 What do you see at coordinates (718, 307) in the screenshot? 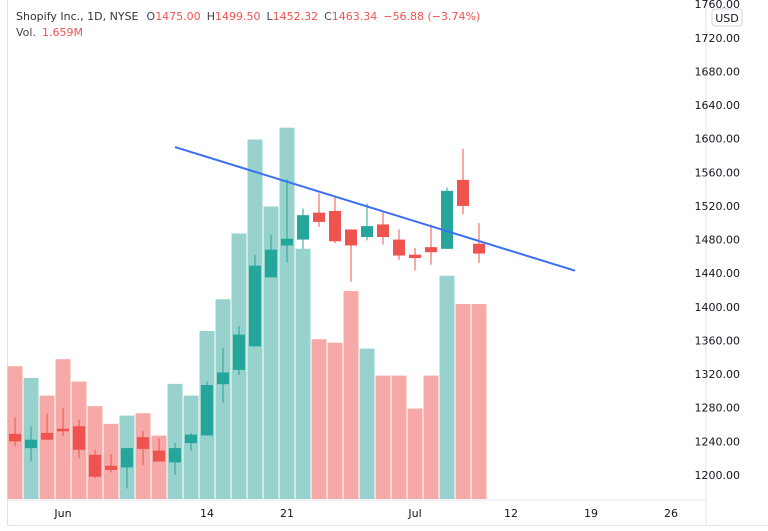
I see `price-tick-label: 1400.00` at bounding box center [718, 307].